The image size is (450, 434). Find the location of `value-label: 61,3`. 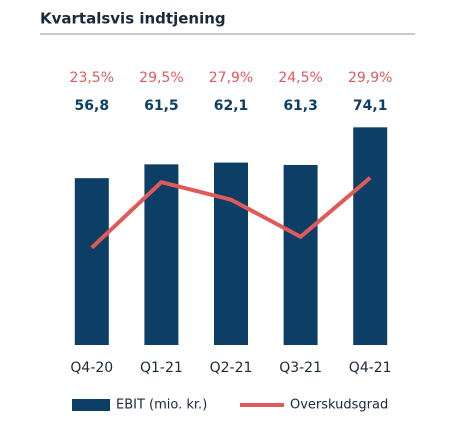

value-label: 61,3 is located at coordinates (300, 106).